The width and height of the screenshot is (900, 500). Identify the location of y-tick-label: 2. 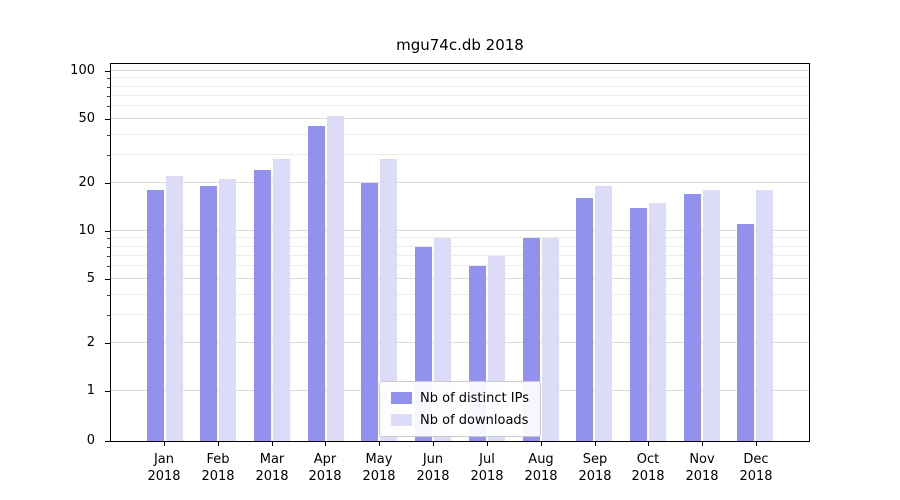
(90, 342).